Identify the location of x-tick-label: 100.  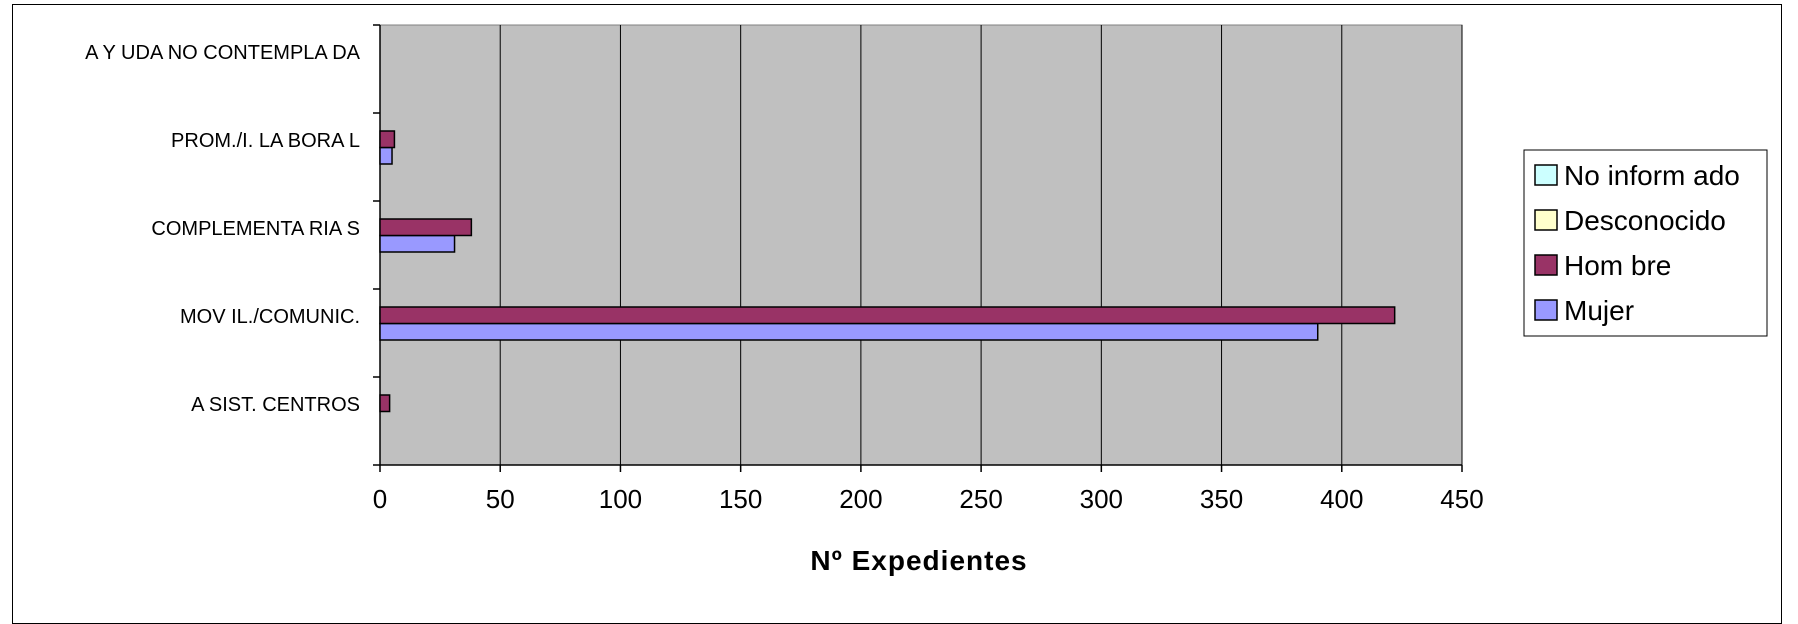
(620, 499).